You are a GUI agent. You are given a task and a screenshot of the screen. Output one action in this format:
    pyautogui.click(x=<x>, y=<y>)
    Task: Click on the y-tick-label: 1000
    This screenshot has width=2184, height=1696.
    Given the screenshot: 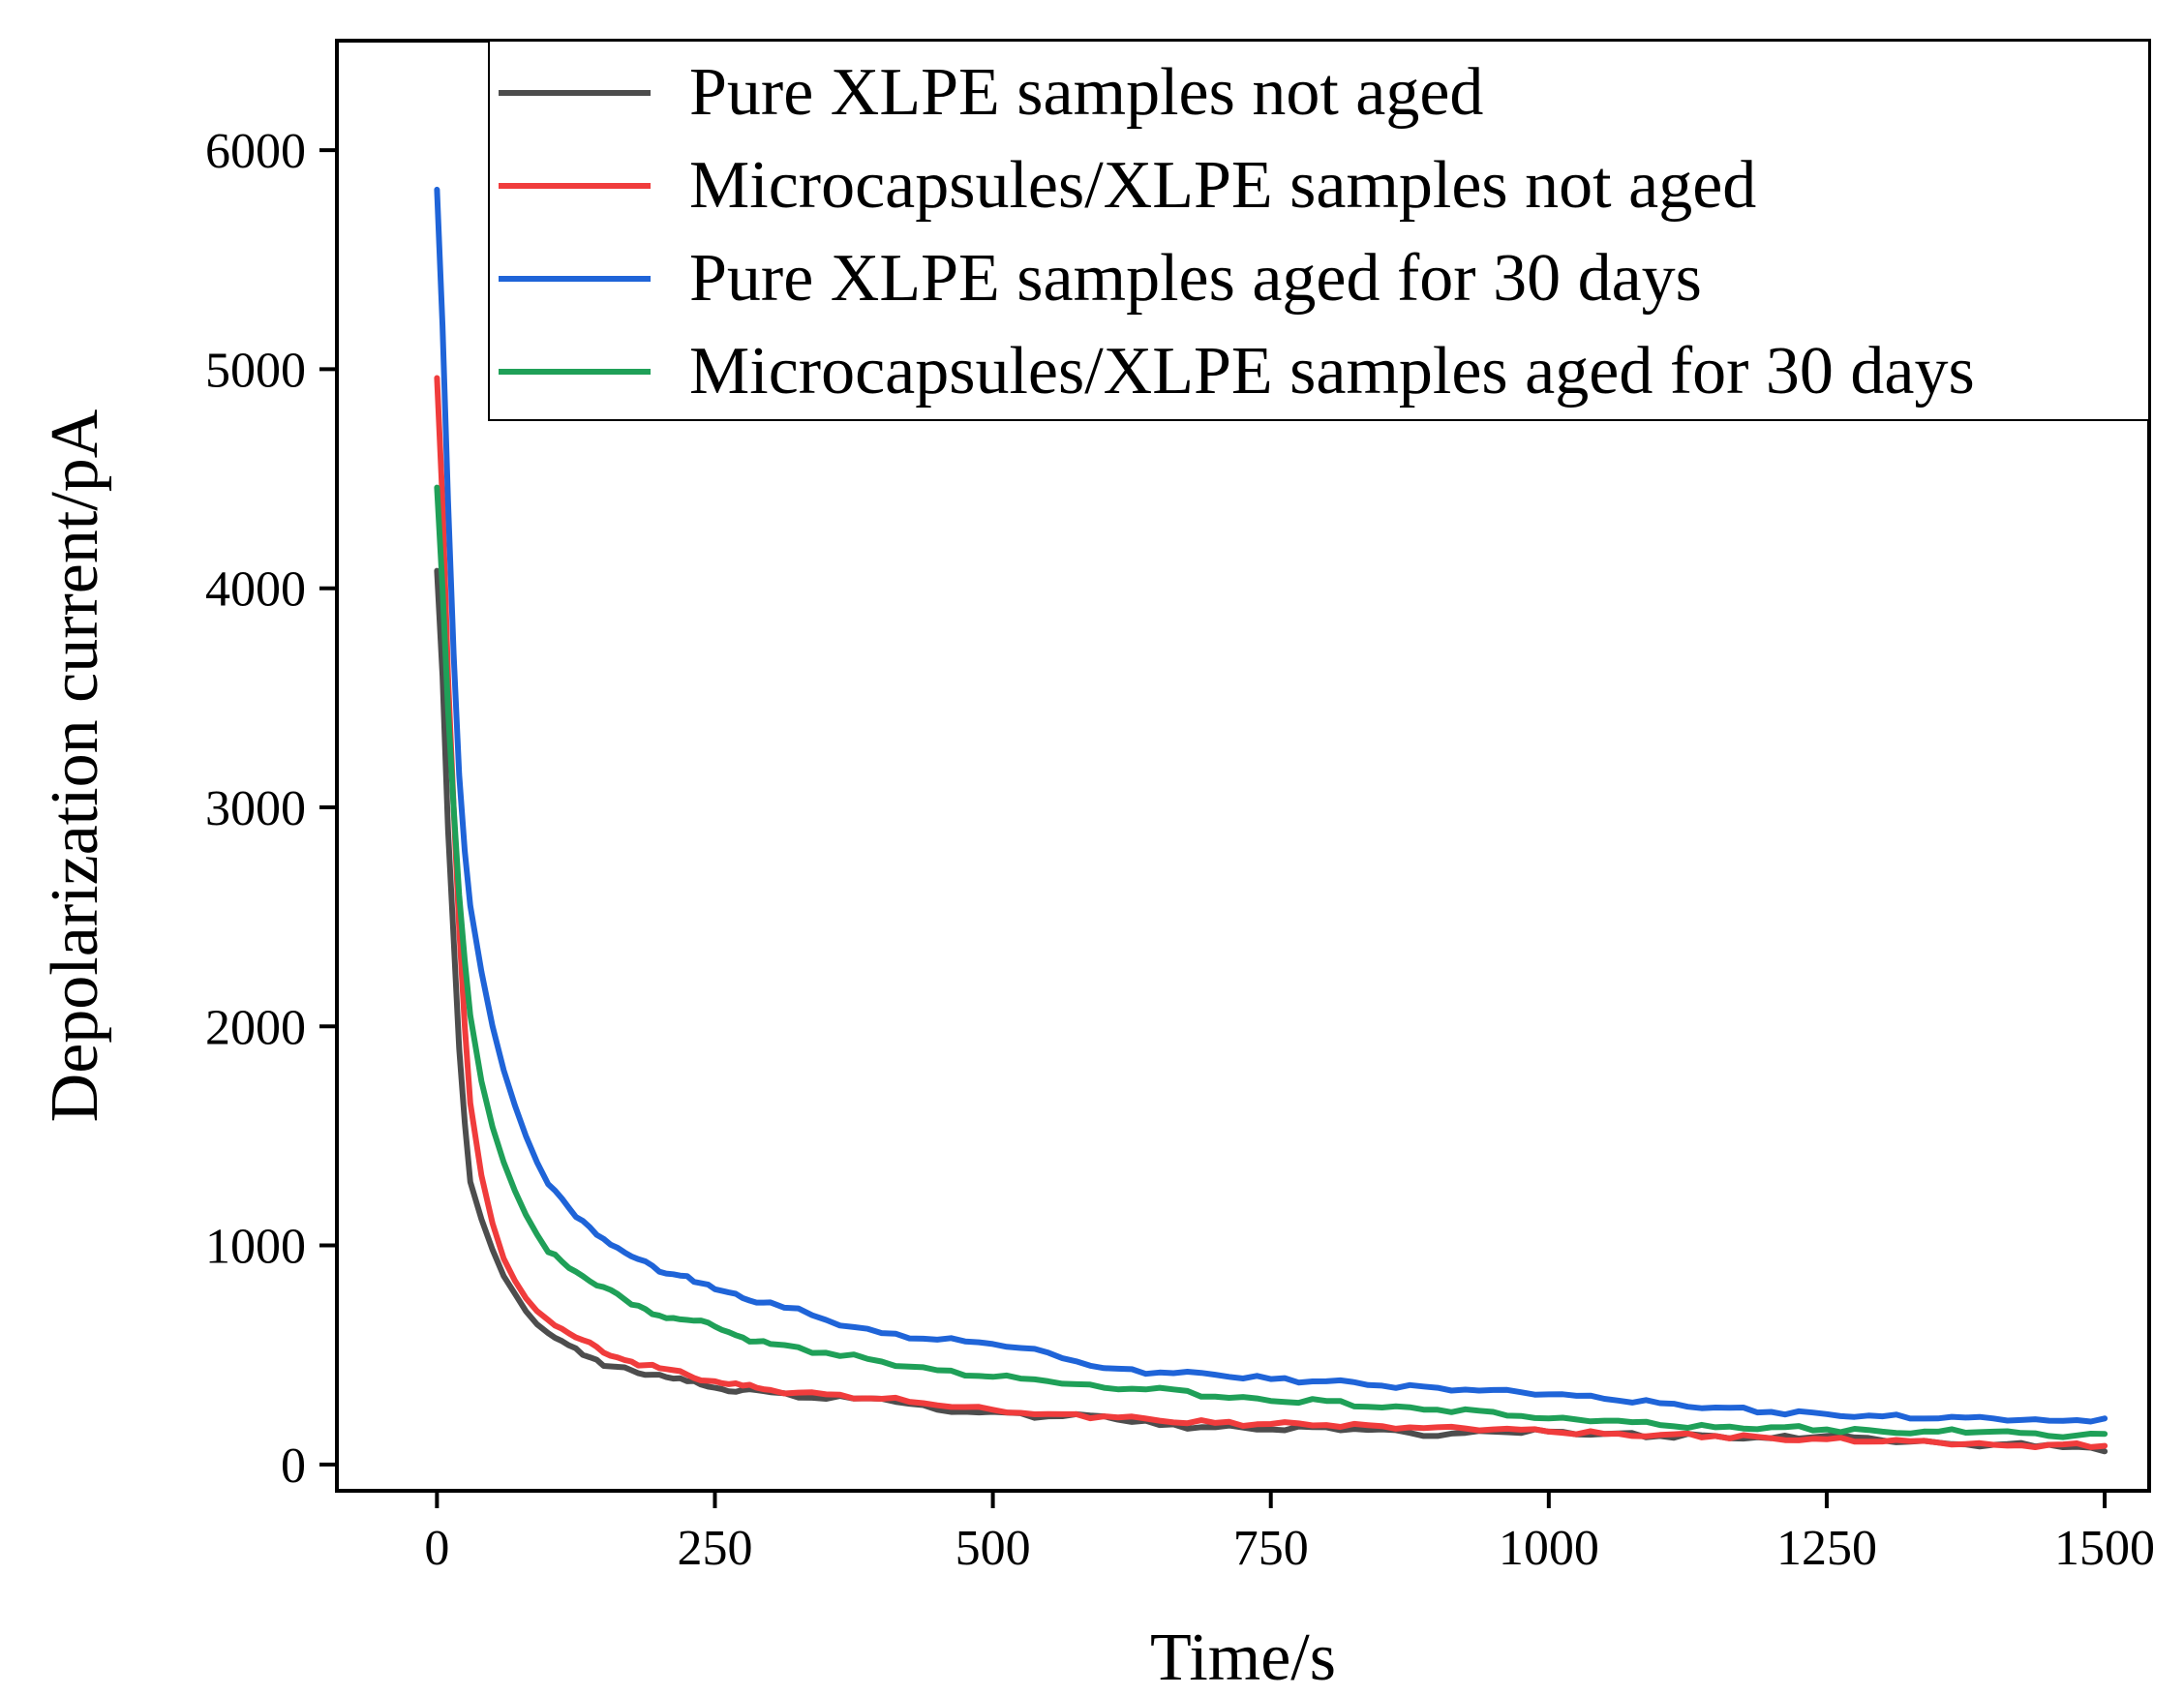 What is the action you would take?
    pyautogui.click(x=256, y=1247)
    